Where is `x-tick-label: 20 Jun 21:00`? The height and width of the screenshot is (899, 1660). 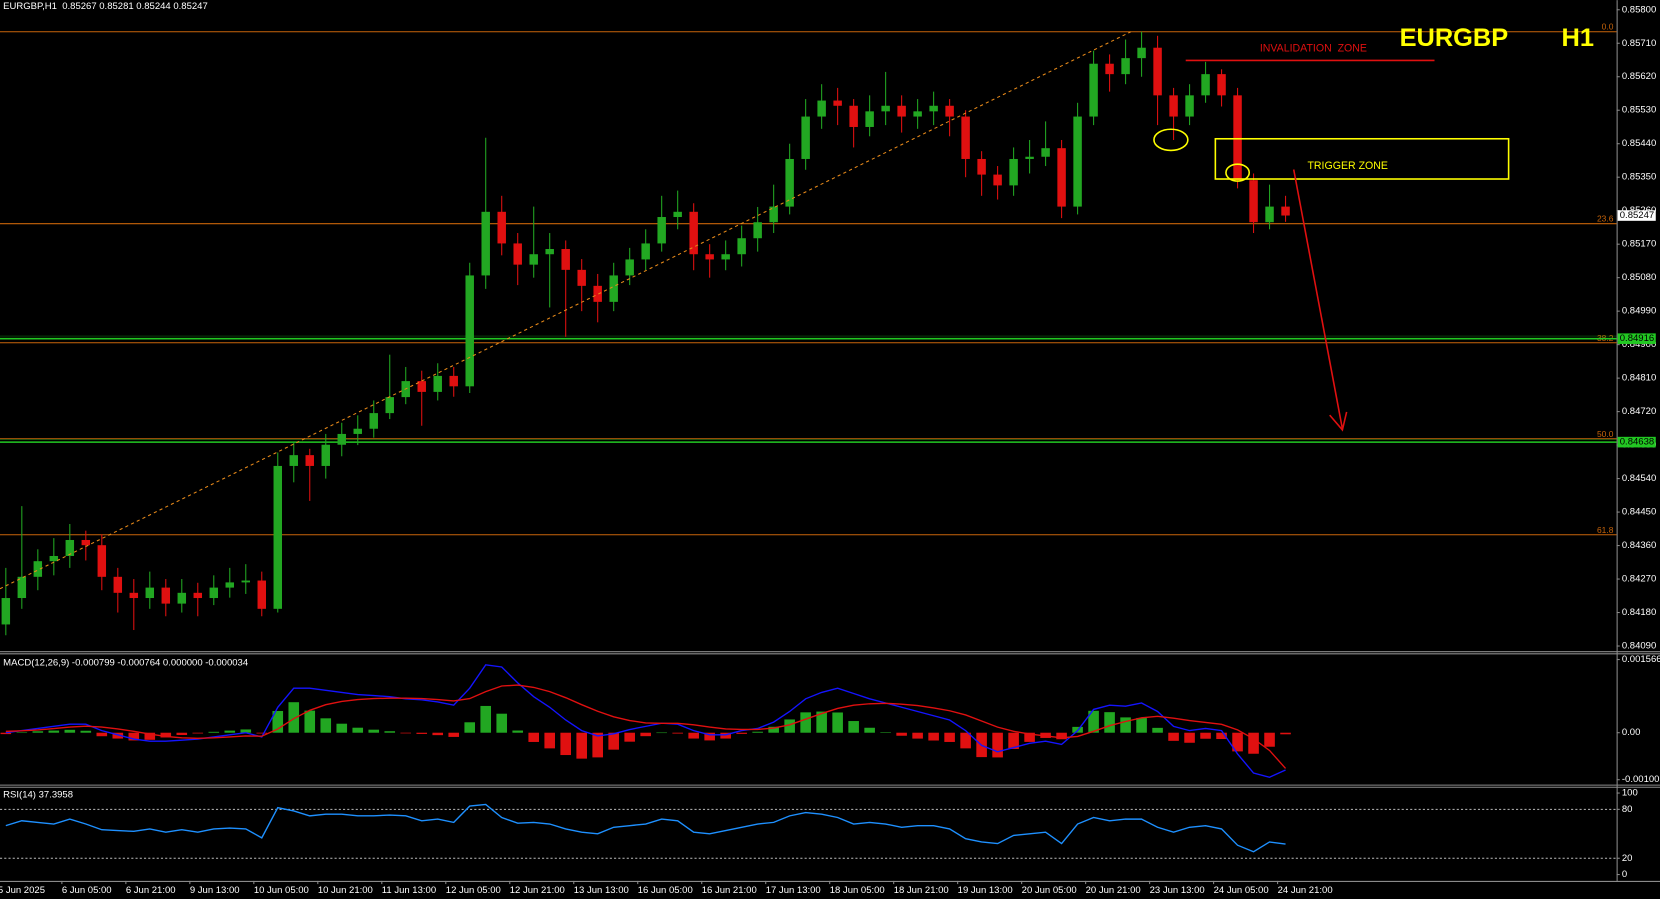
x-tick-label: 20 Jun 21:00 is located at coordinates (1113, 890).